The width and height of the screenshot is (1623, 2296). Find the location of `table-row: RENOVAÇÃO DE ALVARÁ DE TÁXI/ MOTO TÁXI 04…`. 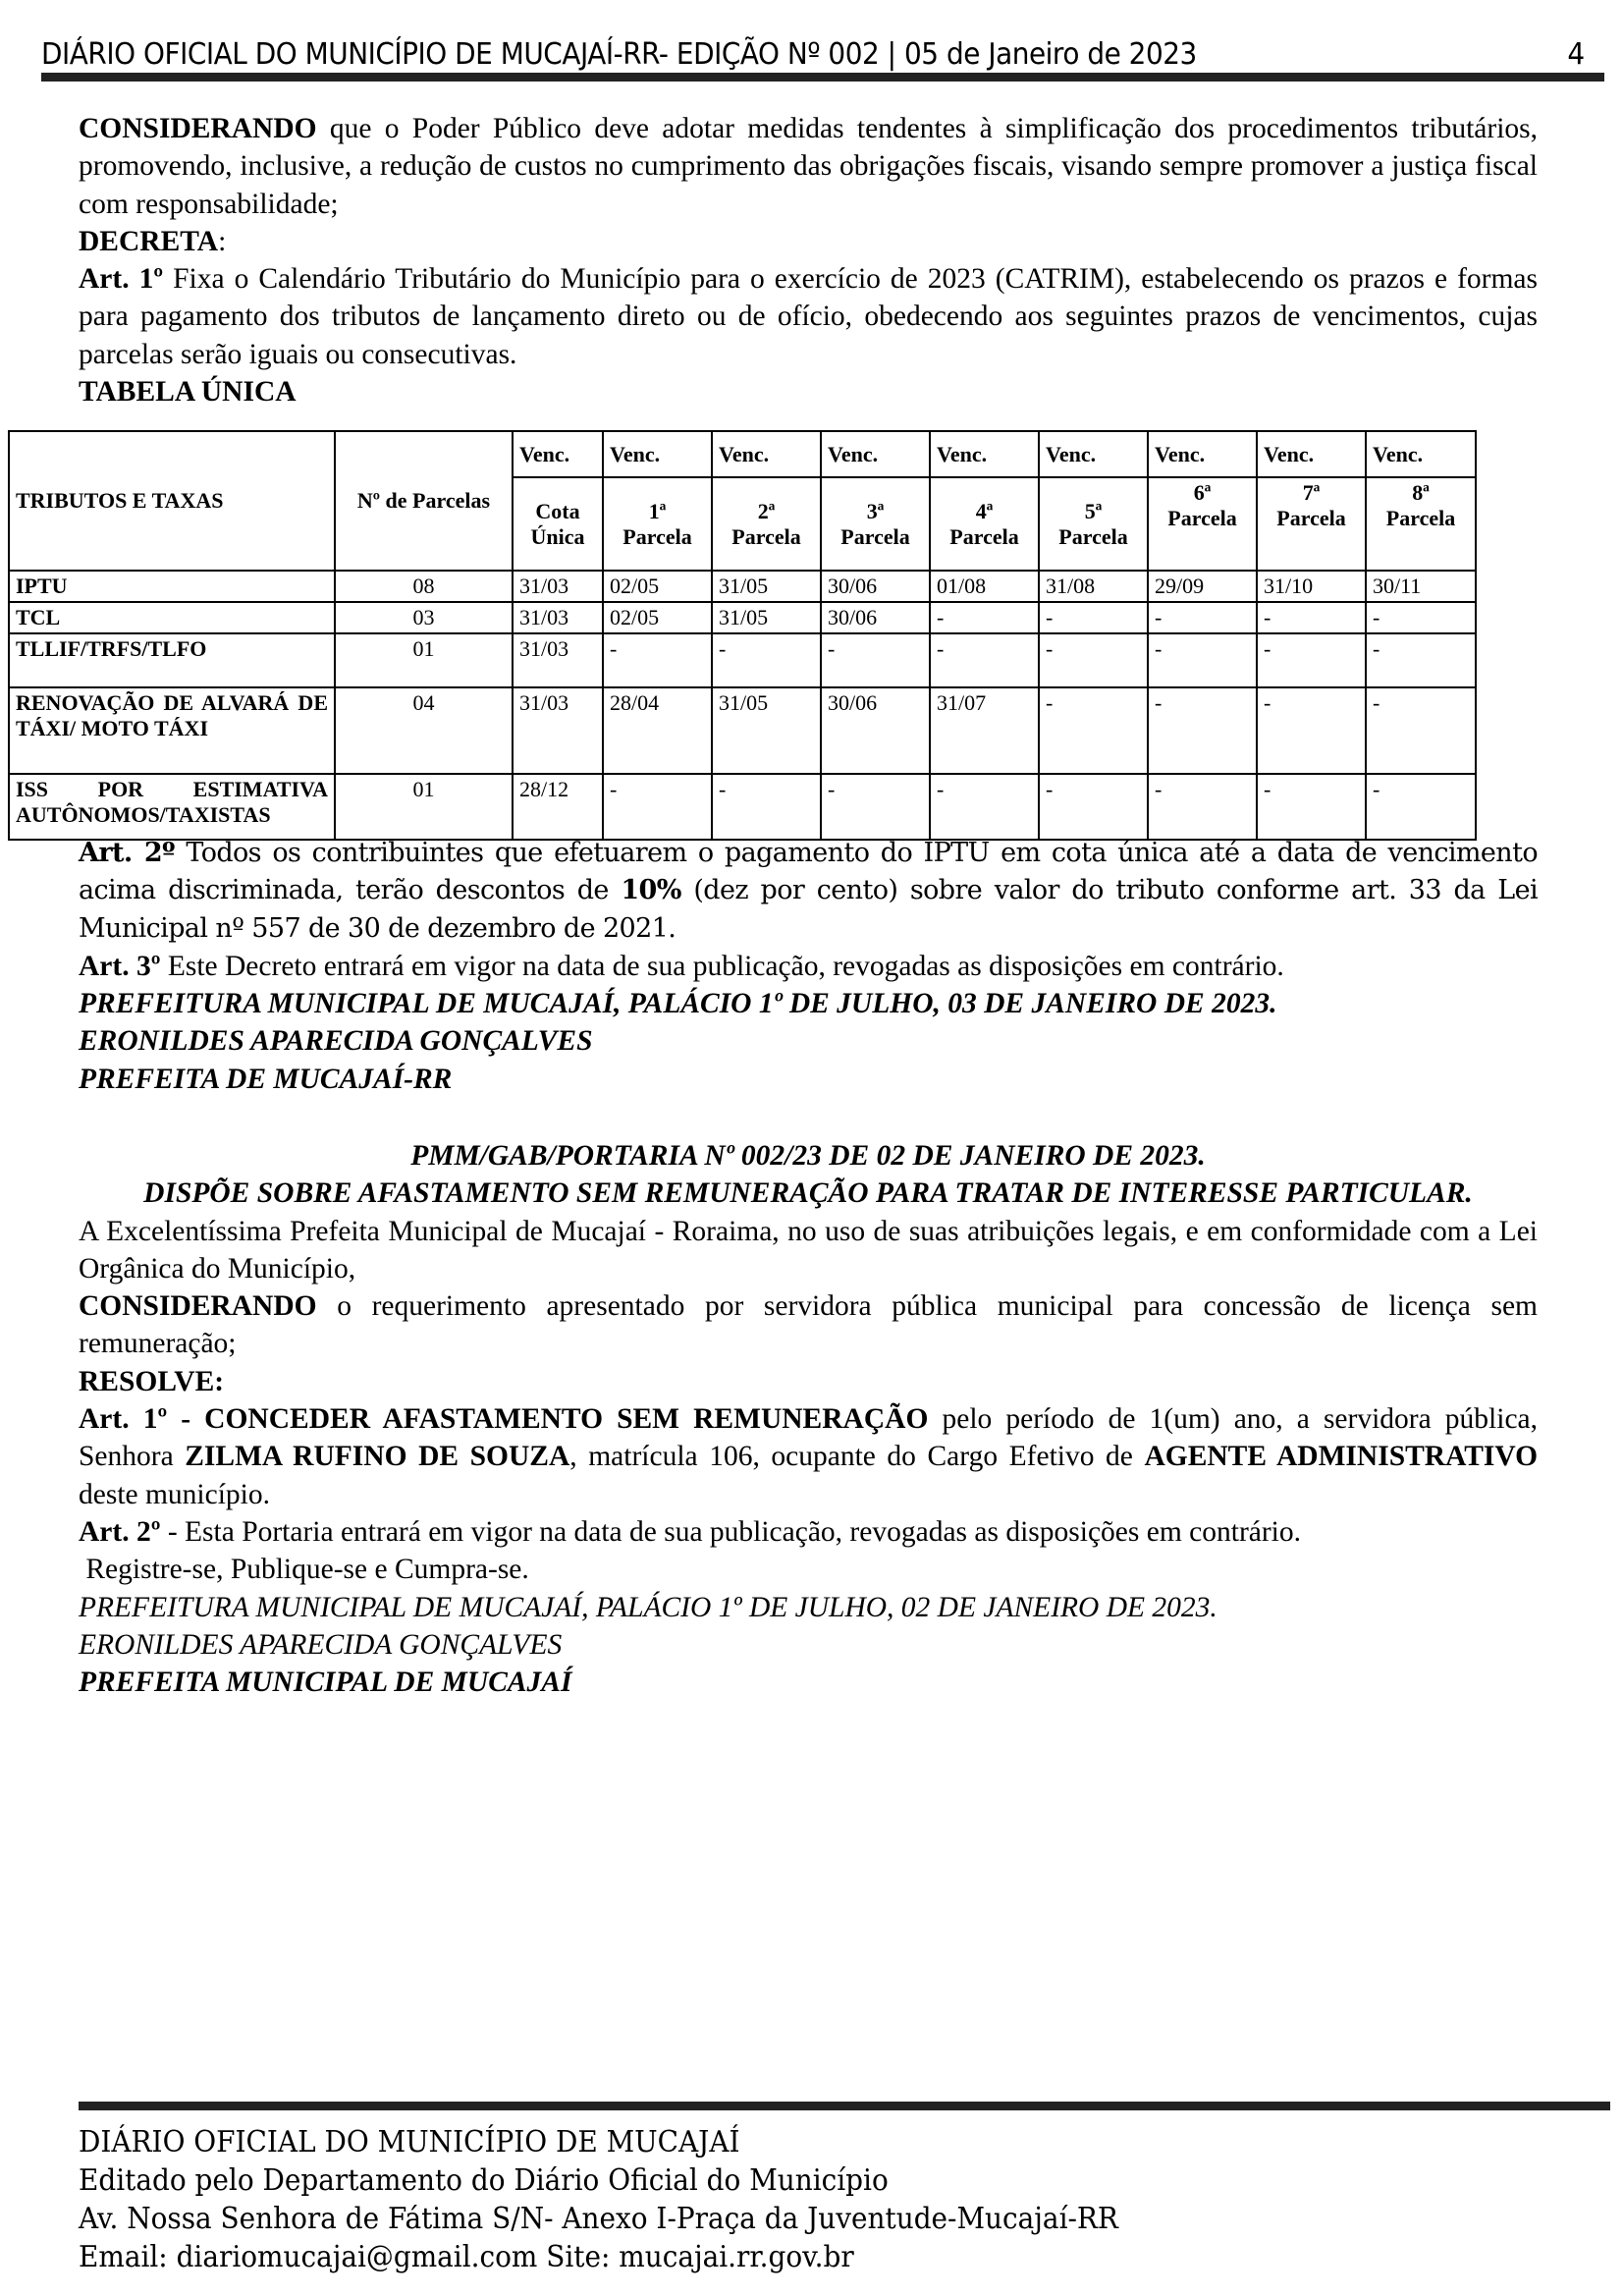

table-row: RENOVAÇÃO DE ALVARÁ DE TÁXI/ MOTO TÁXI 04… is located at coordinates (742, 730).